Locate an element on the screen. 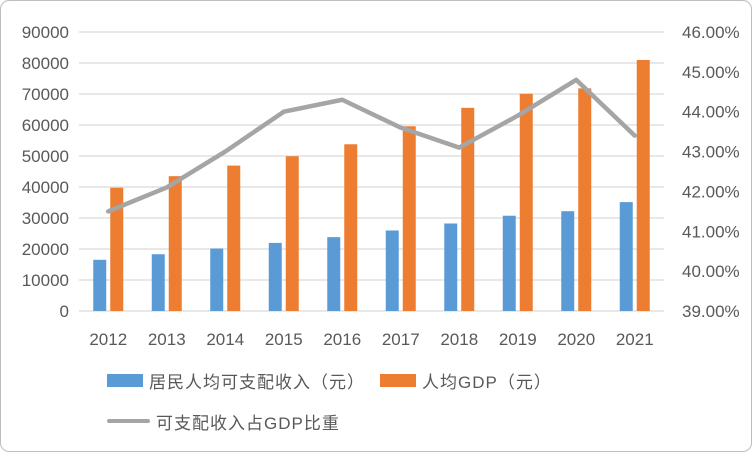 The image size is (752, 452). legend-item-gdp: 人均GDP（元） is located at coordinates (466, 380).